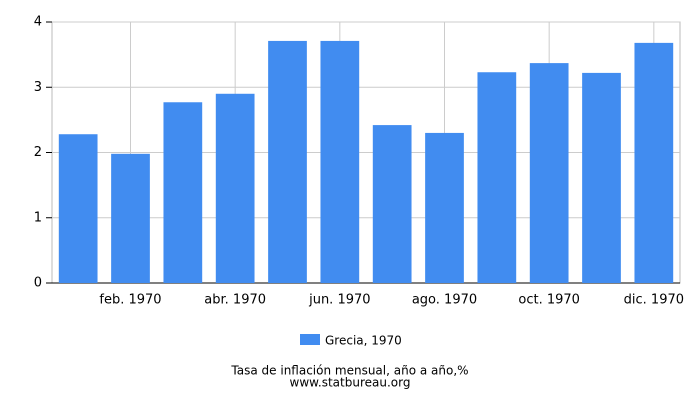 This screenshot has height=404, width=700. I want to click on legend-swatch, so click(310, 339).